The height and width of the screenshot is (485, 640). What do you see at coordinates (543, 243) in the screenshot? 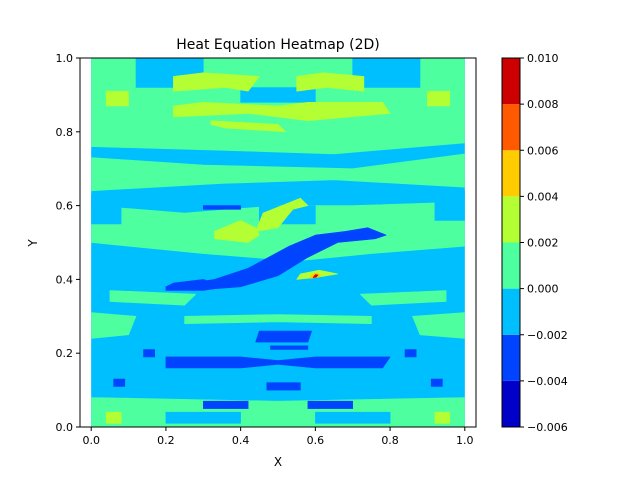
I see `colorbar-tick-label: 0.002` at bounding box center [543, 243].